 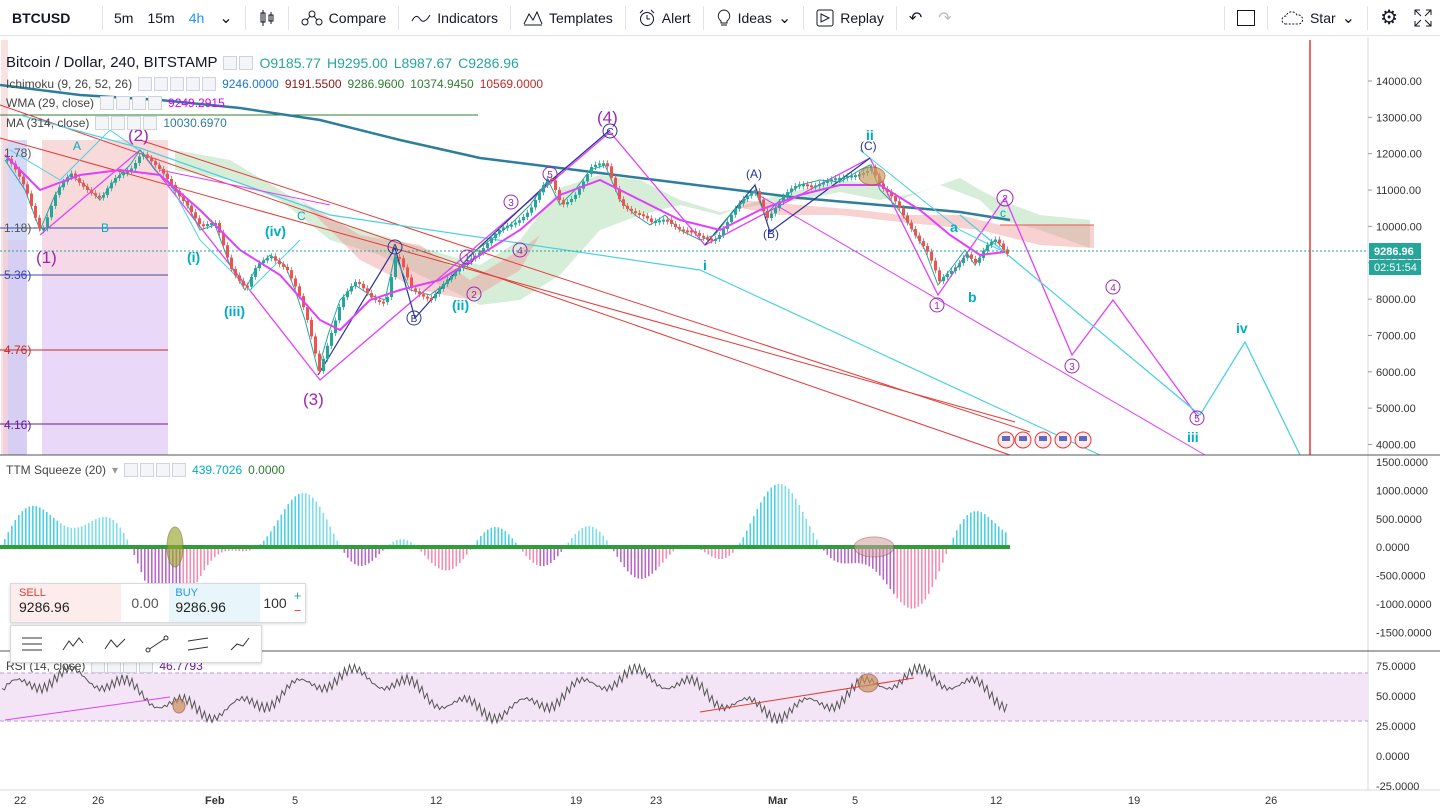 What do you see at coordinates (568, 18) in the screenshot?
I see `templates-button: Templates` at bounding box center [568, 18].